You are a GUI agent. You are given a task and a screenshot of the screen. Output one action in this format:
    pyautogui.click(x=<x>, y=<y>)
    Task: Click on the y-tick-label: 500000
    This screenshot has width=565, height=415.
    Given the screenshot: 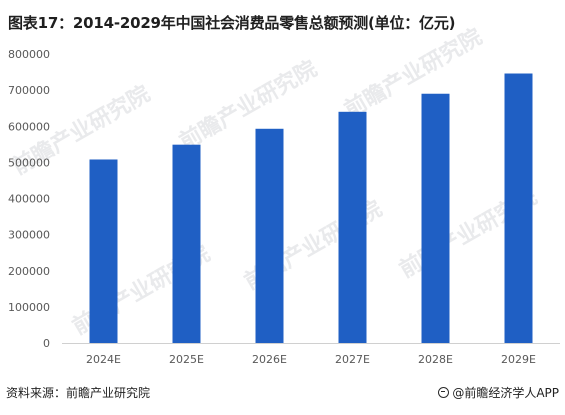 What is the action you would take?
    pyautogui.click(x=29, y=162)
    